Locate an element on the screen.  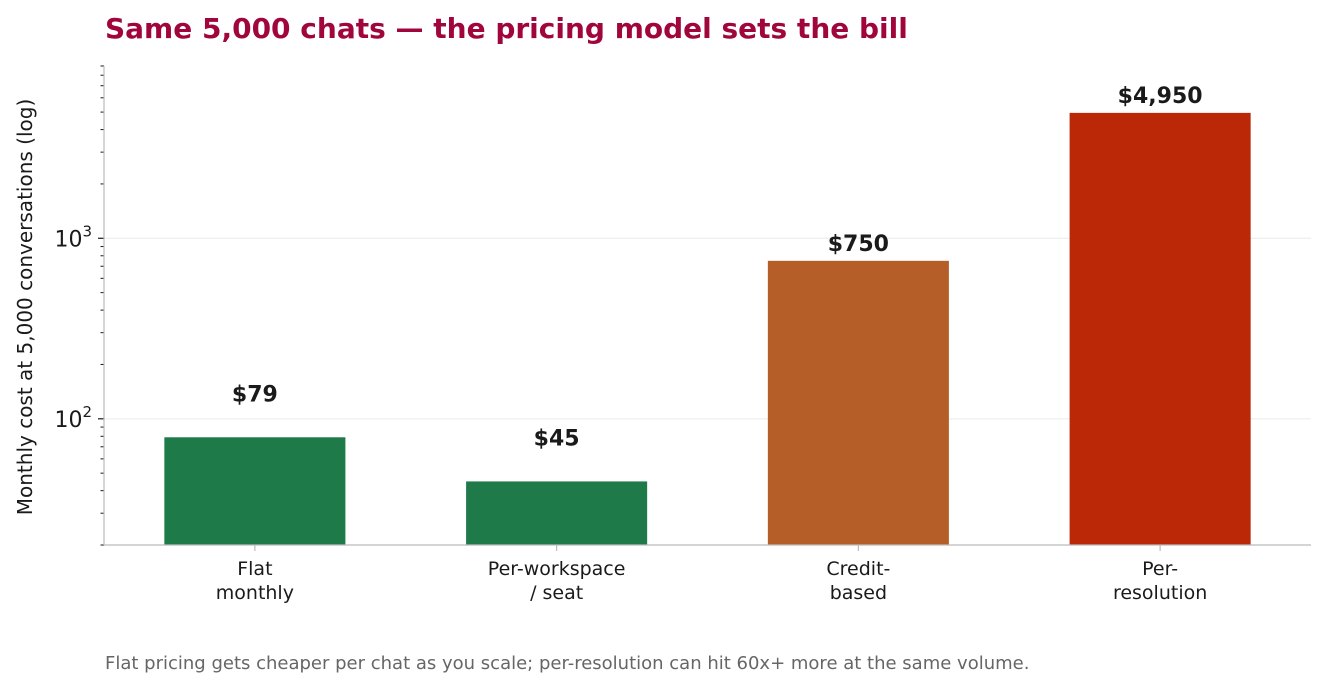
x-tick-label: based is located at coordinates (858, 593).